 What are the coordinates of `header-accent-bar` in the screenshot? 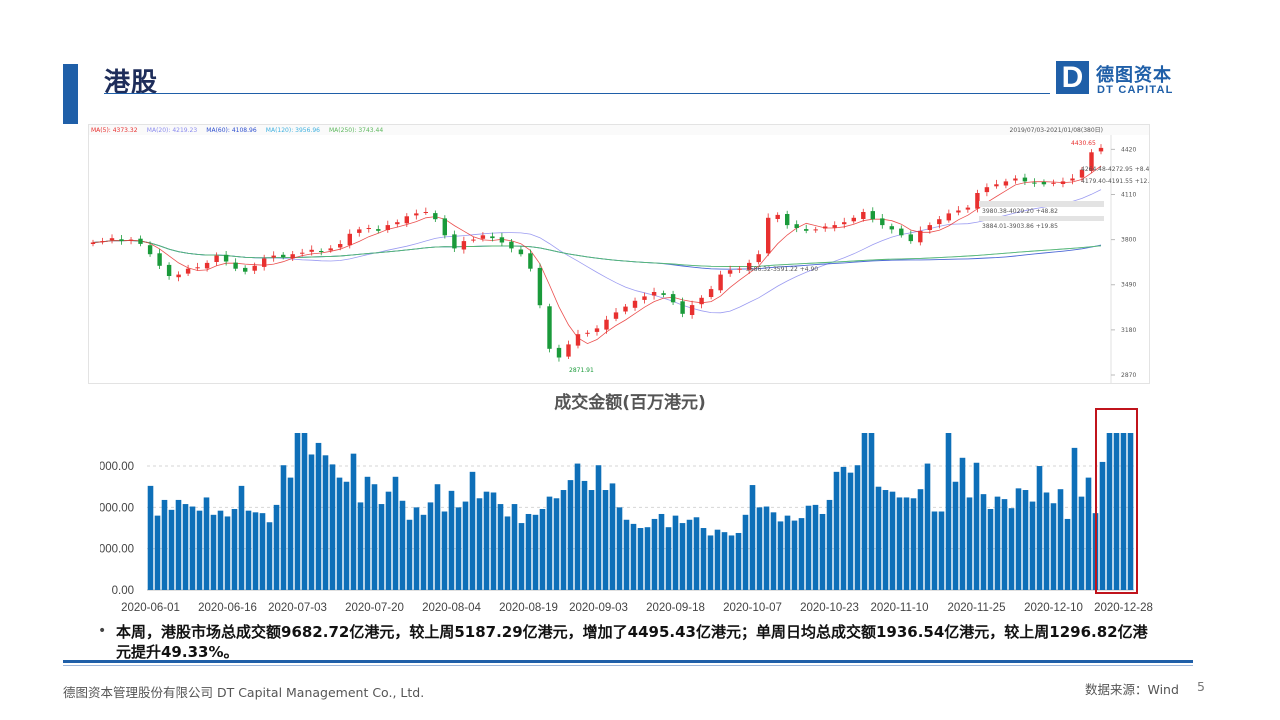 It's located at (70, 94).